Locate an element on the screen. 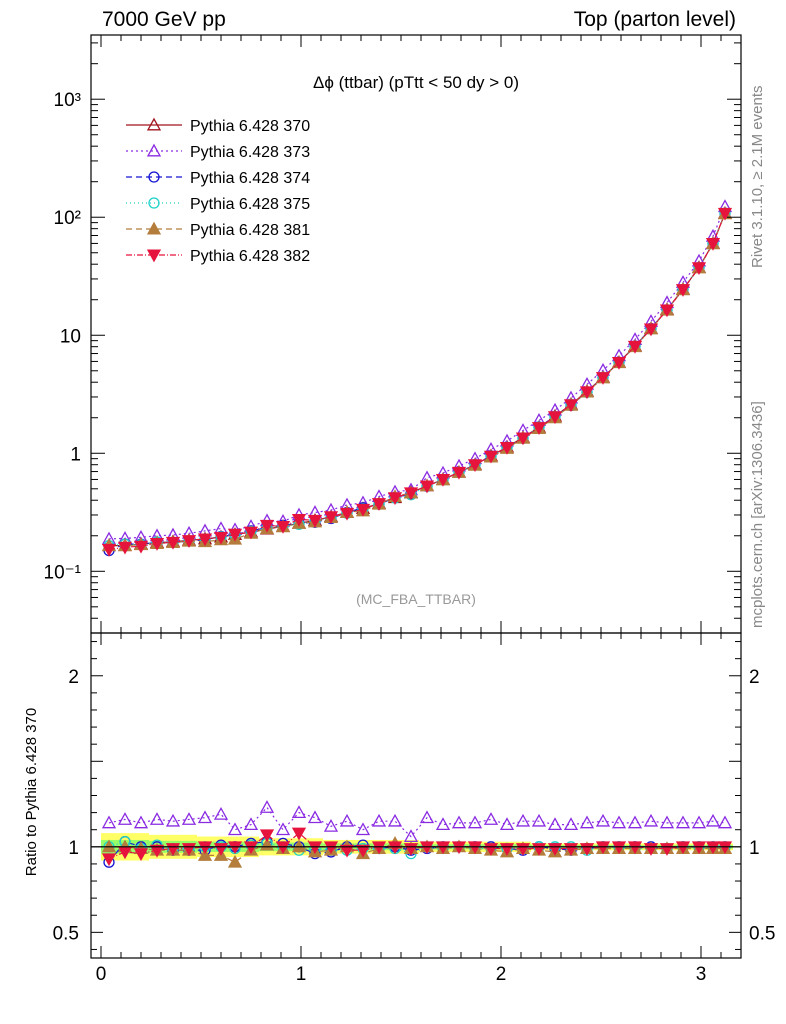  legend-label-s370: Pythia 6.428 370 is located at coordinates (250, 126).